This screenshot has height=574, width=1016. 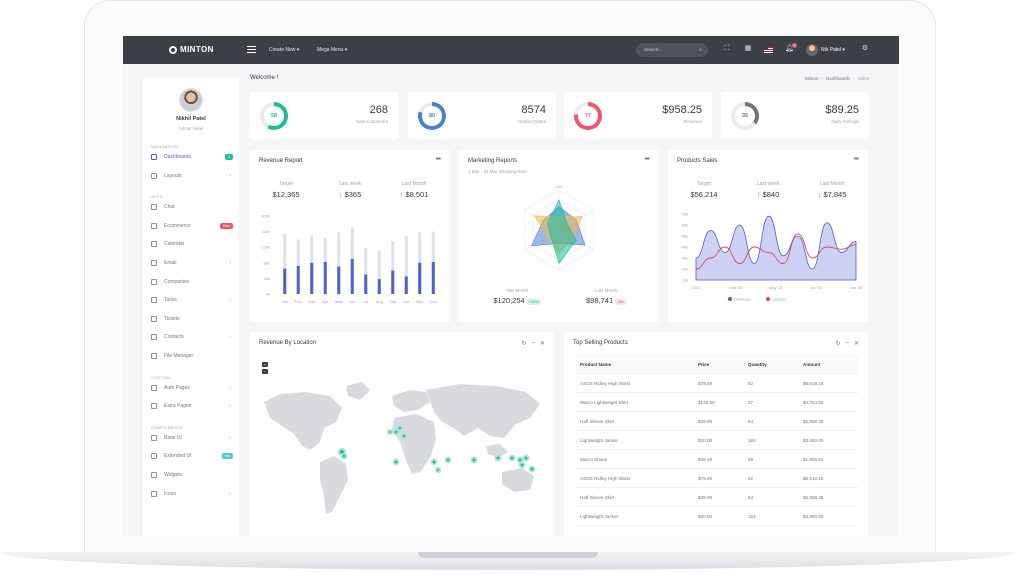 What do you see at coordinates (332, 50) in the screenshot?
I see `mega-menu: Mega Menu ▾` at bounding box center [332, 50].